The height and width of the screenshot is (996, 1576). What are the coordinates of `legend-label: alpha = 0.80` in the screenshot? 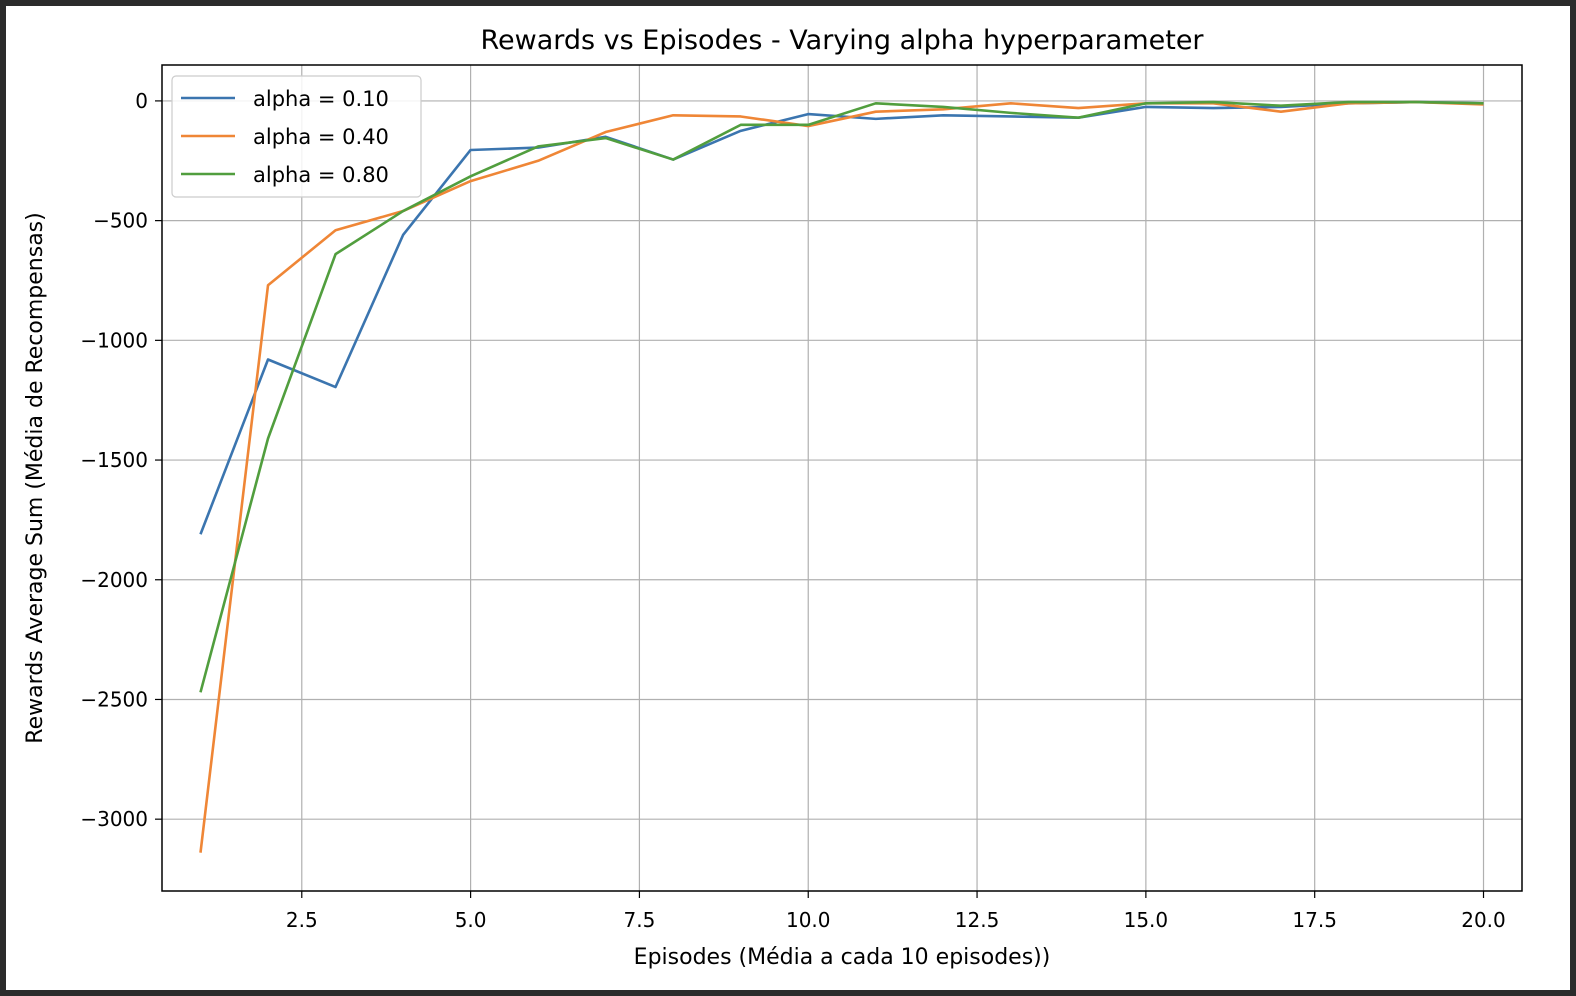 It's located at (321, 175).